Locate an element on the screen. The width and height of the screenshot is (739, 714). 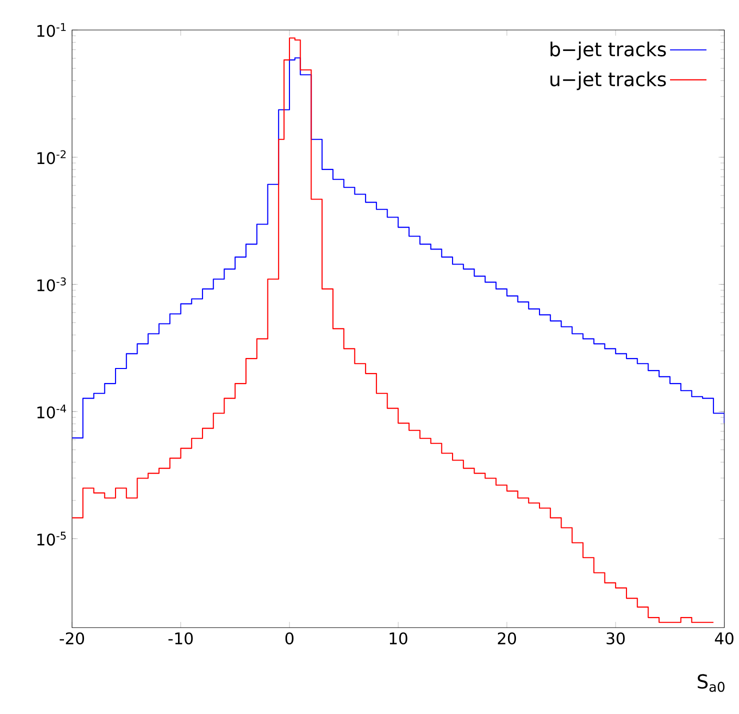
legend-label: b−jet tracks is located at coordinates (608, 51).